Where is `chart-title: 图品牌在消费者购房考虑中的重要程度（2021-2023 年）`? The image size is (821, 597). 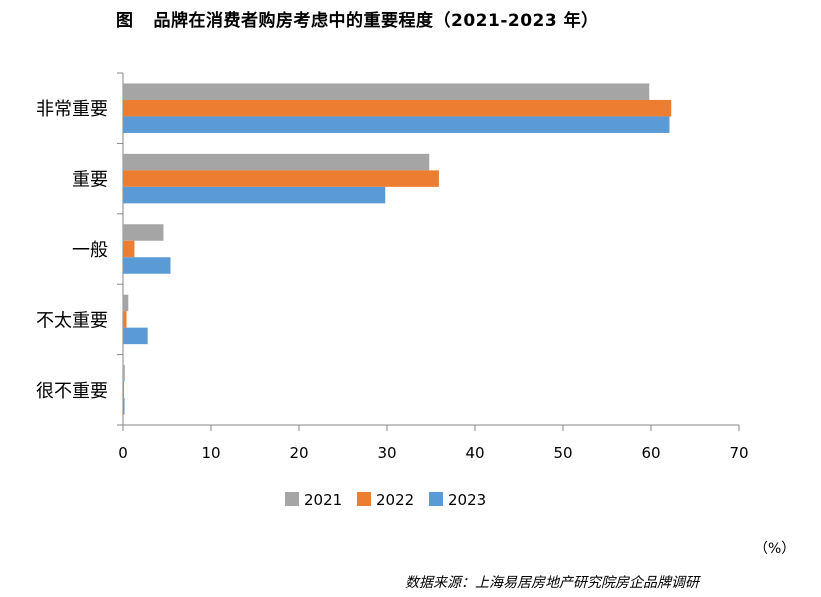
chart-title: 图品牌在消费者购房考虑中的重要程度（2021-2023 年） is located at coordinates (357, 18).